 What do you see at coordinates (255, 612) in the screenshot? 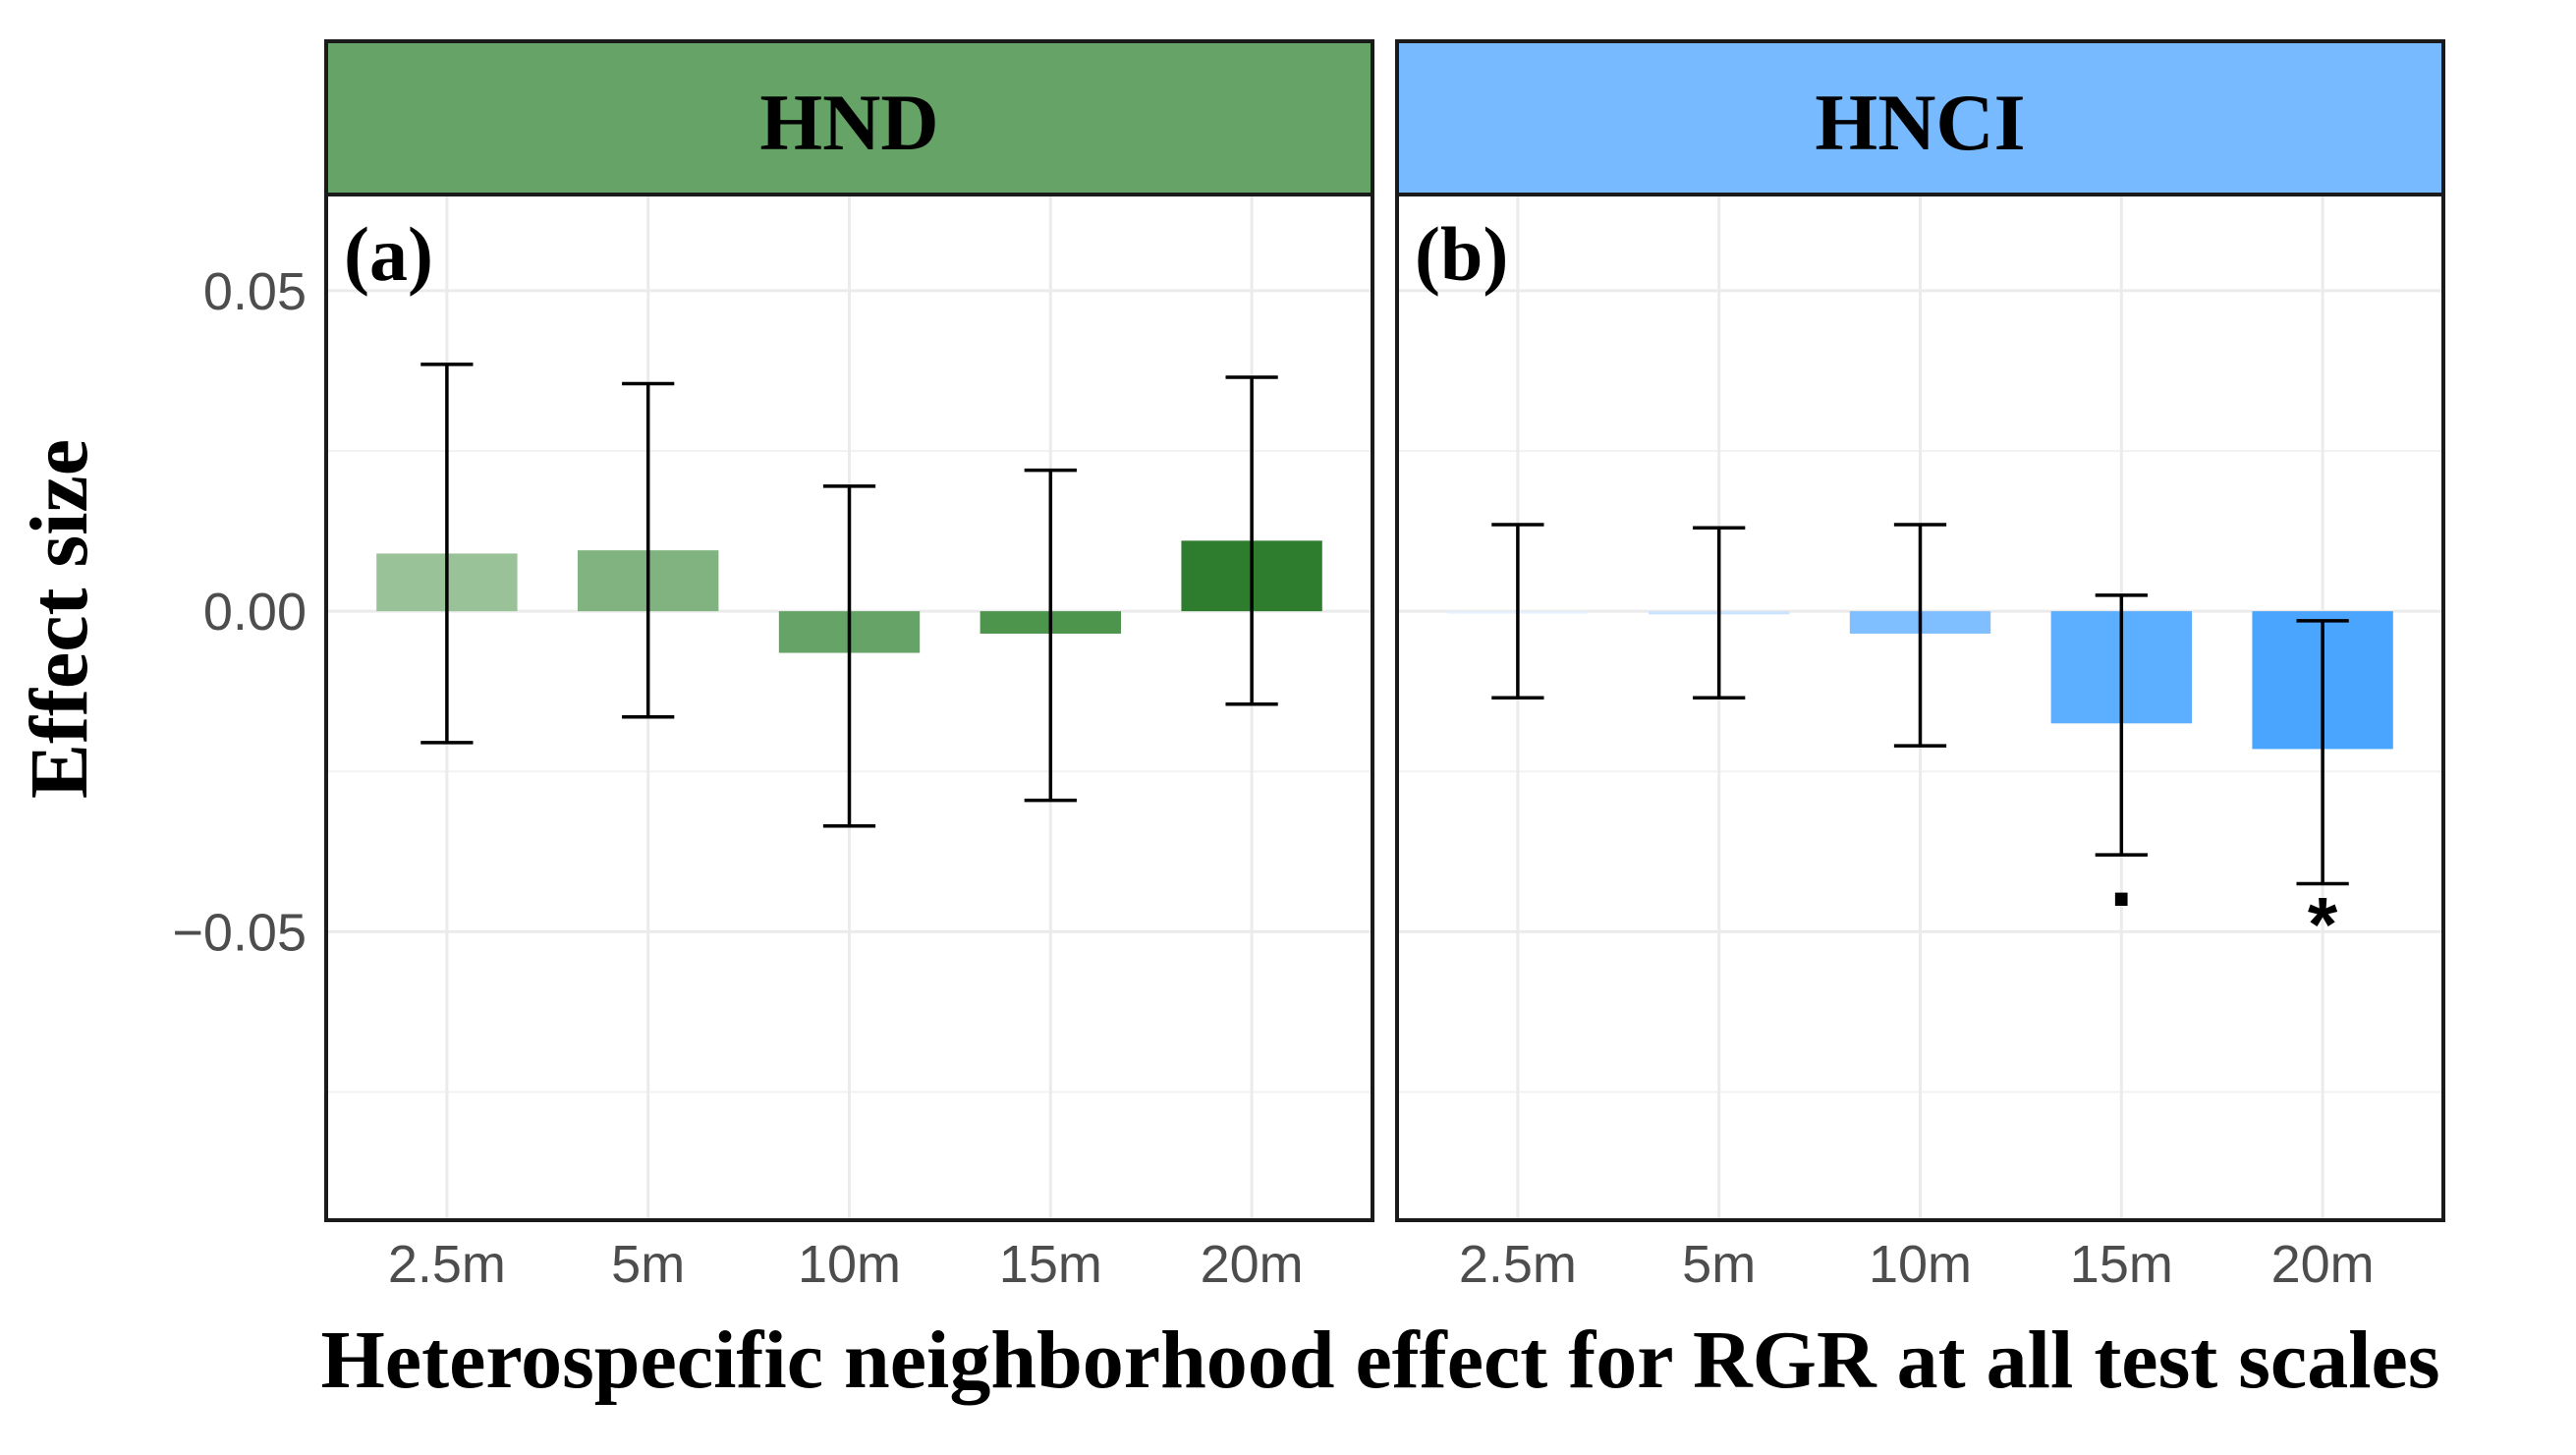
I see `y-tick-label: 0.00` at bounding box center [255, 612].